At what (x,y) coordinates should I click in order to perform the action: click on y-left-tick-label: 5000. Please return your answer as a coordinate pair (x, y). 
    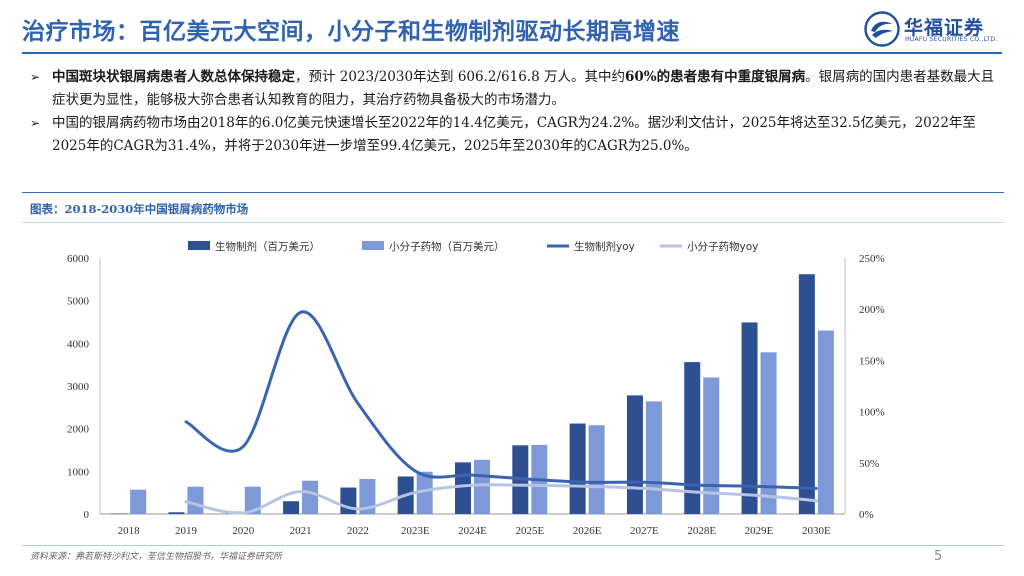
    Looking at the image, I should click on (78, 302).